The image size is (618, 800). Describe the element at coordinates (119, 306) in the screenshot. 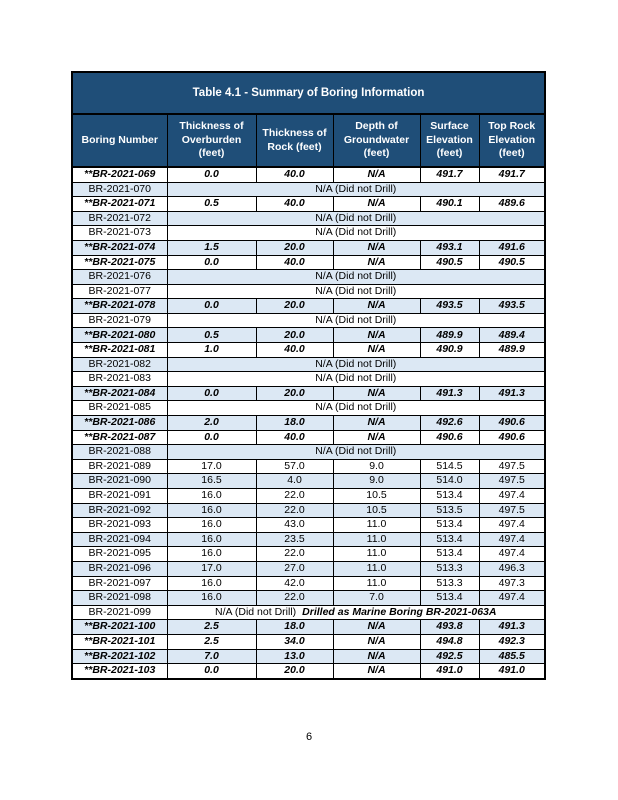

I see `boring-number-cell: **BR-2021-078` at that location.